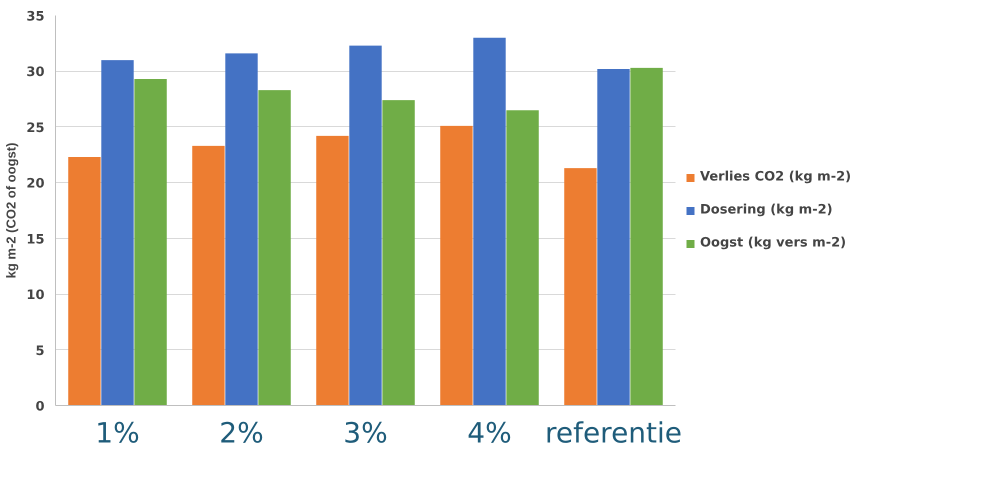  I want to click on legend-label: Oogst (kg vers m-2), so click(773, 243).